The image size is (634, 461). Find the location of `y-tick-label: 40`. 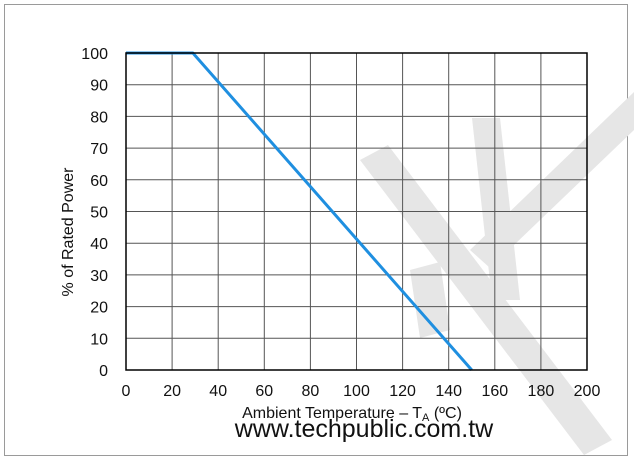

y-tick-label: 40 is located at coordinates (99, 244).